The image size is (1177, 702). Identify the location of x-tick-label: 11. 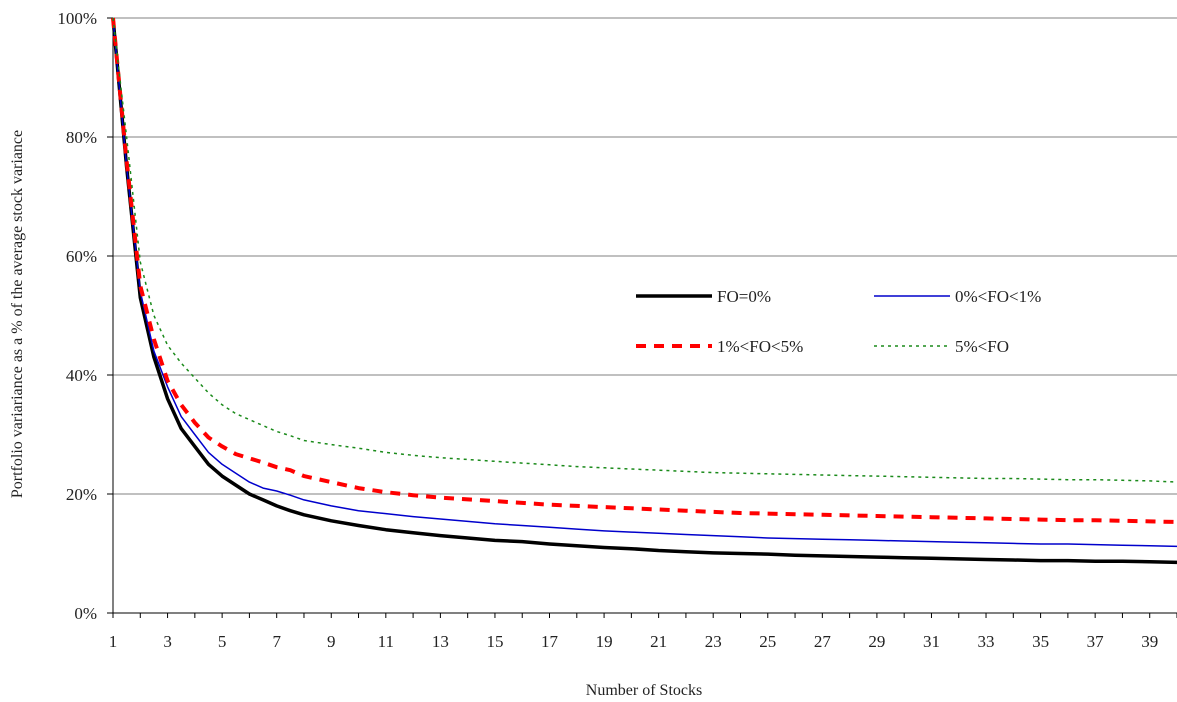
(386, 641).